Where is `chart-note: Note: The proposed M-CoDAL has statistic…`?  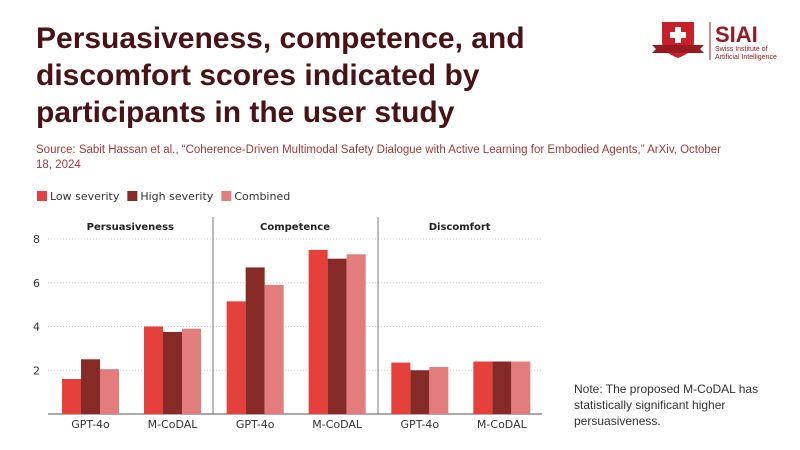
chart-note: Note: The proposed M-CoDAL has statistic… is located at coordinates (666, 405).